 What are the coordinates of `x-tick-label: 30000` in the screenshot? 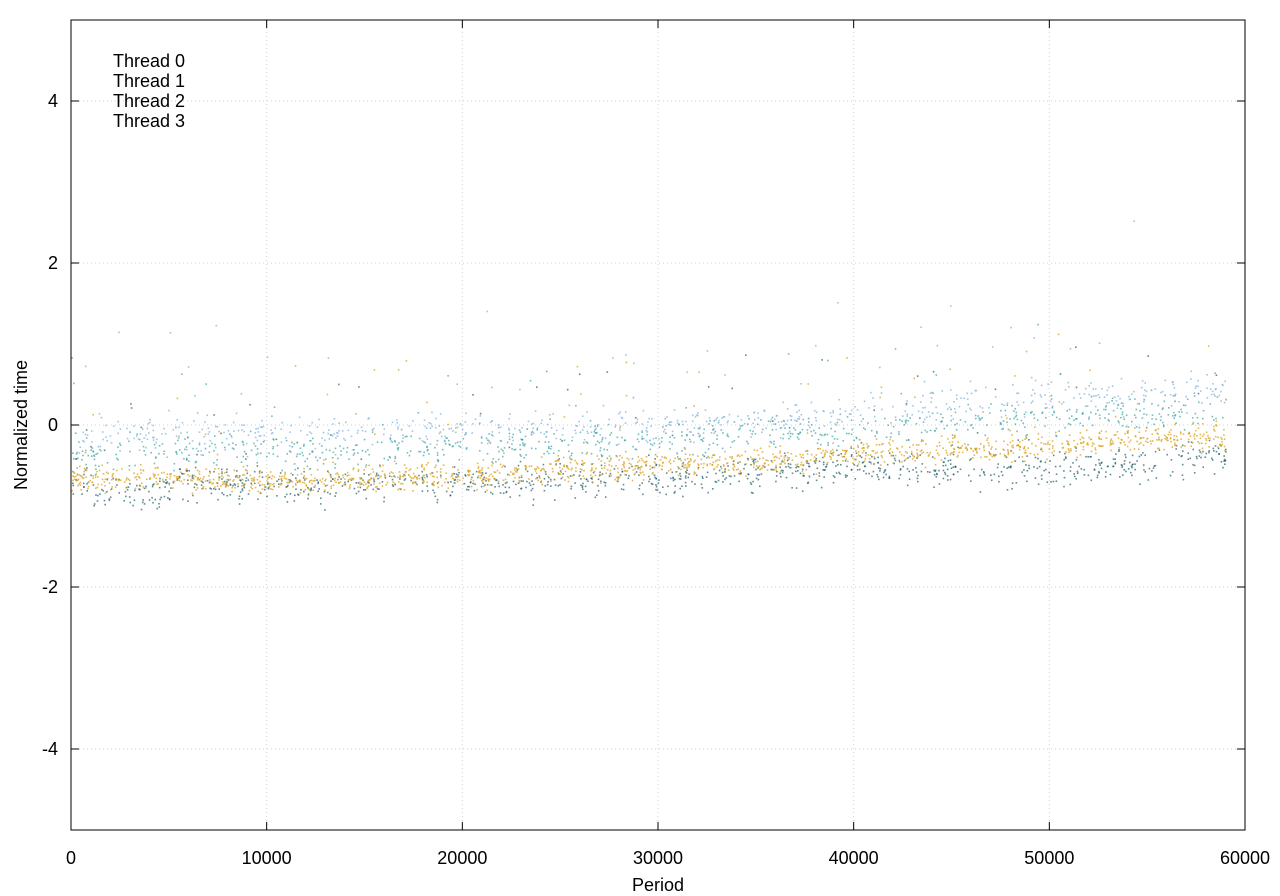 It's located at (658, 858).